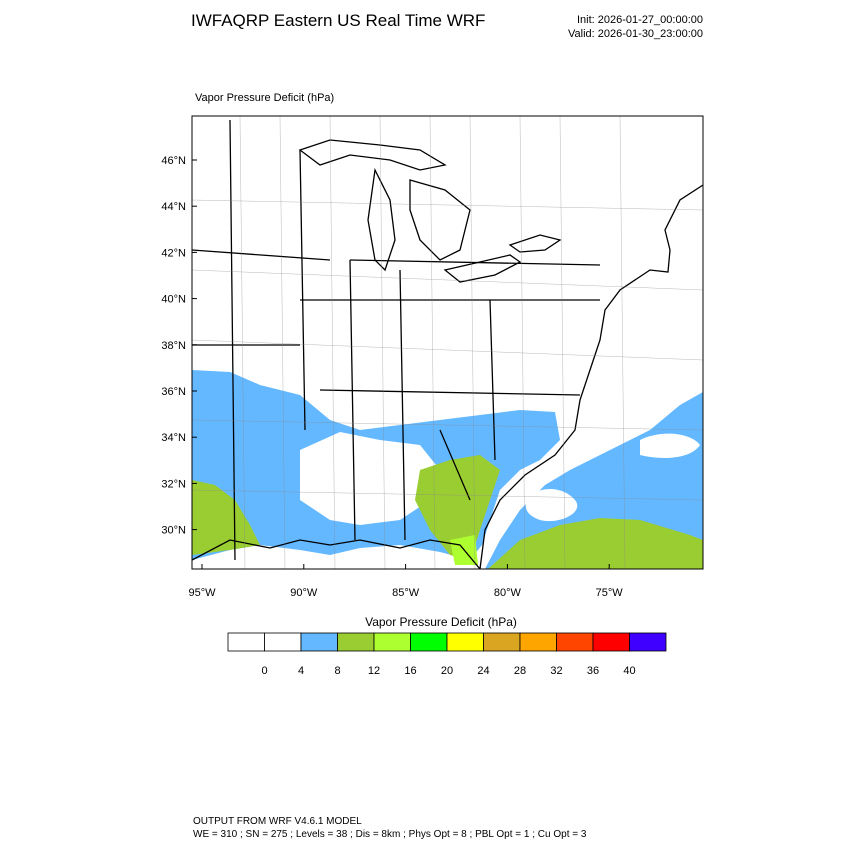 The height and width of the screenshot is (855, 850). Describe the element at coordinates (173, 346) in the screenshot. I see `lat-label: 38°N` at that location.